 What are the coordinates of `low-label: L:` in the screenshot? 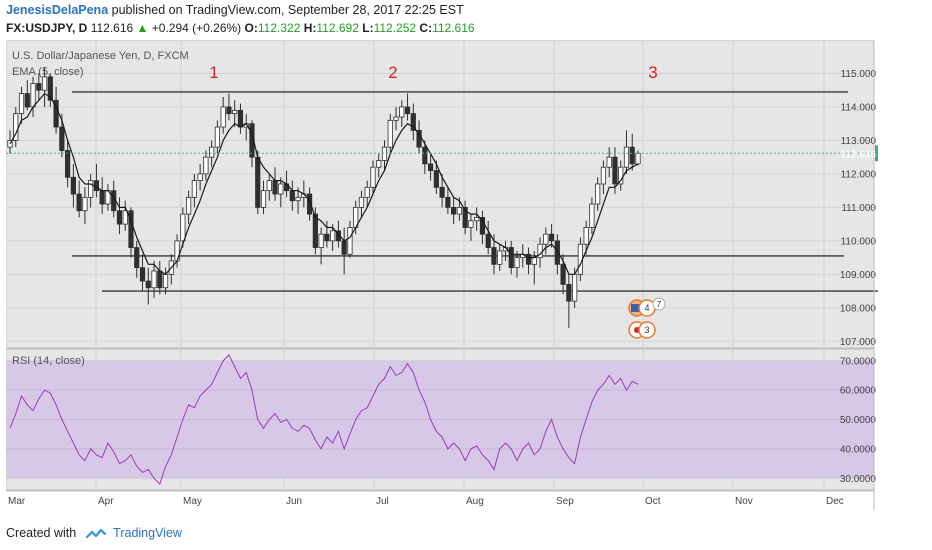 It's located at (368, 28).